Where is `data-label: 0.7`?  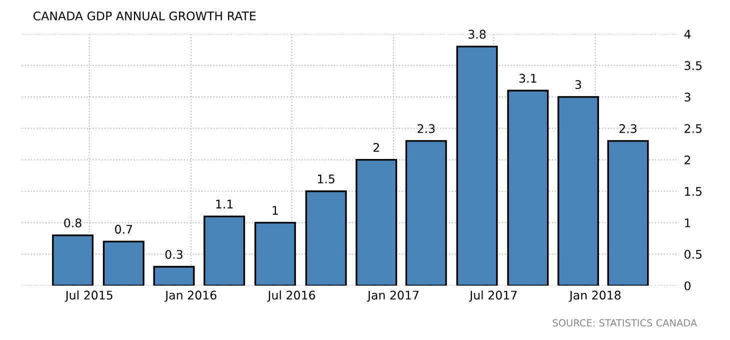 data-label: 0.7 is located at coordinates (123, 229).